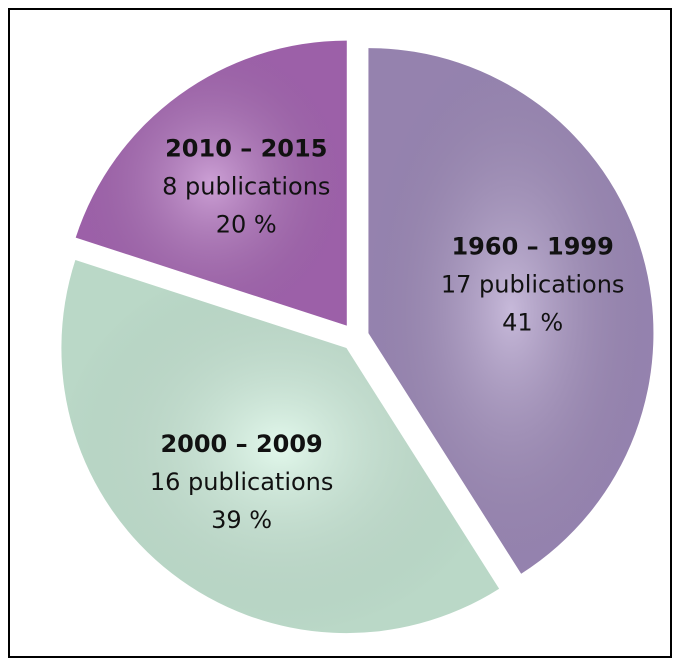 Image resolution: width=680 pixels, height=670 pixels. I want to click on slice-count: 8 publications, so click(246, 186).